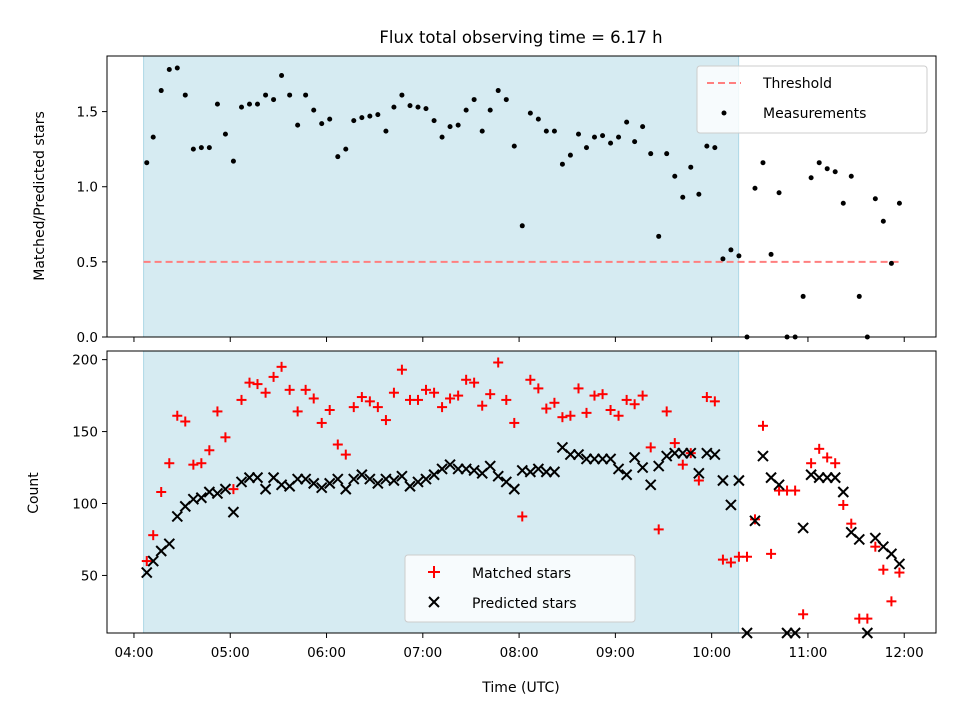  I want to click on y-tick-label: 0.0, so click(87, 338).